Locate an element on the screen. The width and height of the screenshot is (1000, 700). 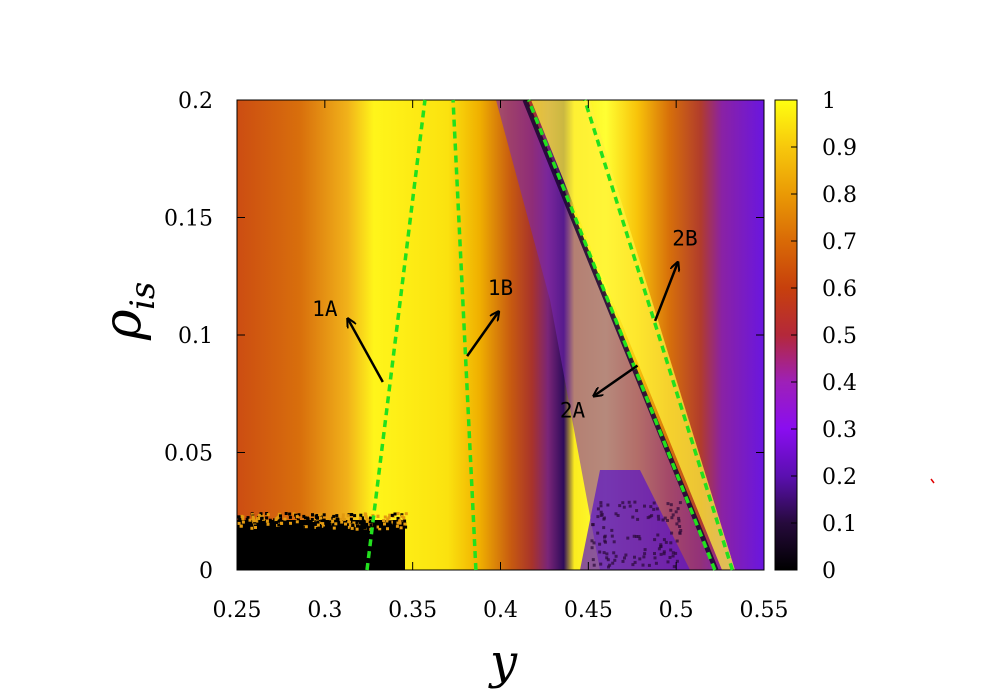
colorbar-tick-label: 0.6 is located at coordinates (839, 289).